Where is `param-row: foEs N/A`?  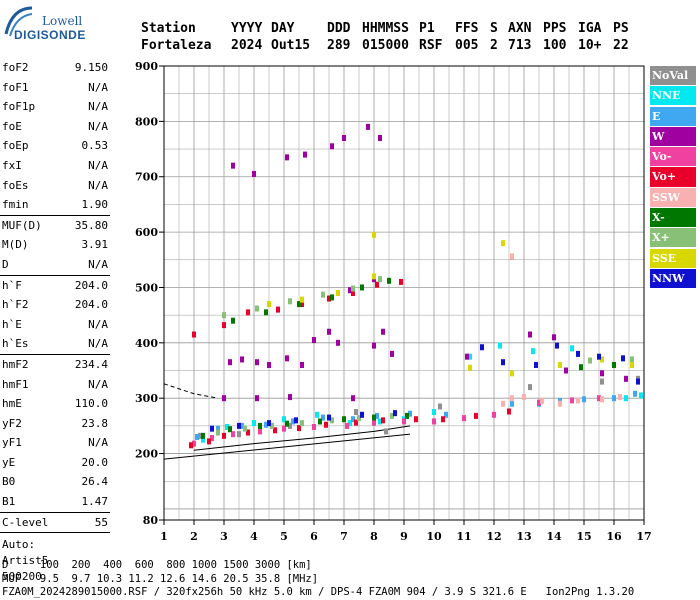
param-row: foEs N/A is located at coordinates (55, 186).